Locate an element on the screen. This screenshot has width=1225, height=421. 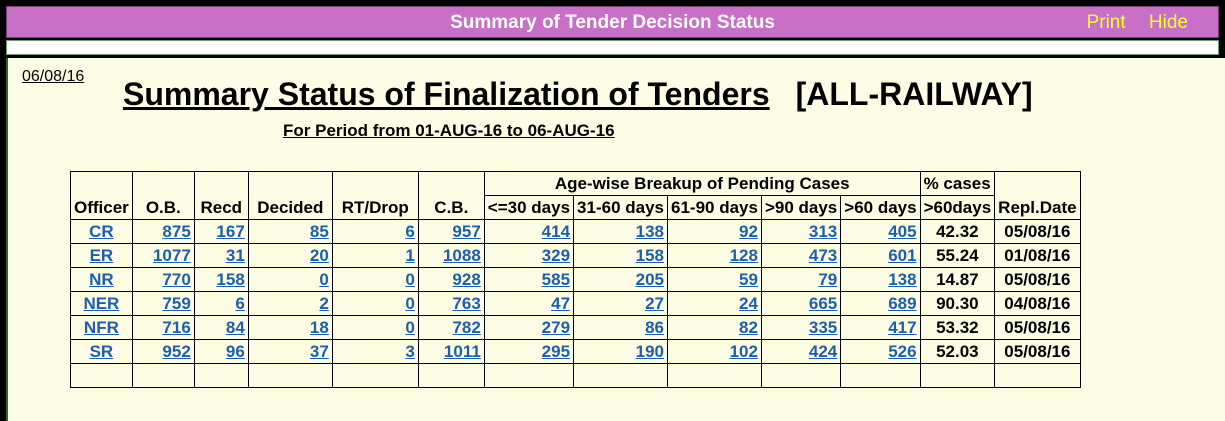
table-cell: ER is located at coordinates (101, 255).